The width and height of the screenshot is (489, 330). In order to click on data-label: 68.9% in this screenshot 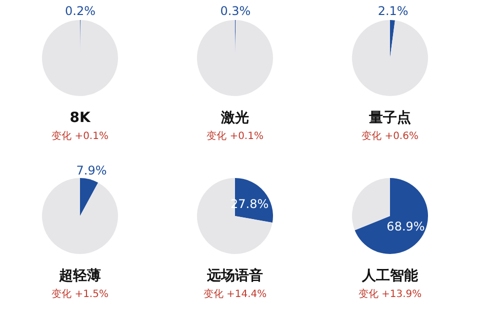, I will do `click(405, 227)`.